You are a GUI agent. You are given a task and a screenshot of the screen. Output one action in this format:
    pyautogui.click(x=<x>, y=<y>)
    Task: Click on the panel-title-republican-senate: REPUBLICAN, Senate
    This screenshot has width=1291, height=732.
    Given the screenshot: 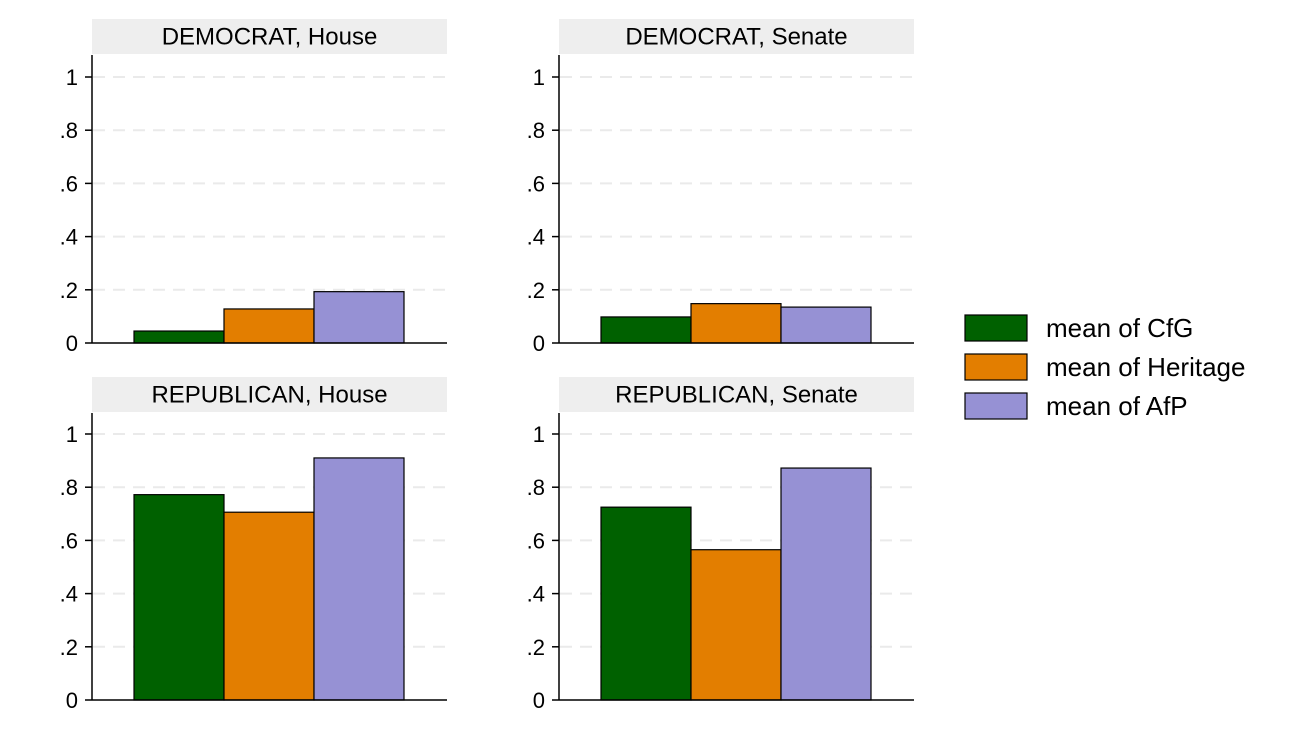 What is the action you would take?
    pyautogui.click(x=736, y=395)
    